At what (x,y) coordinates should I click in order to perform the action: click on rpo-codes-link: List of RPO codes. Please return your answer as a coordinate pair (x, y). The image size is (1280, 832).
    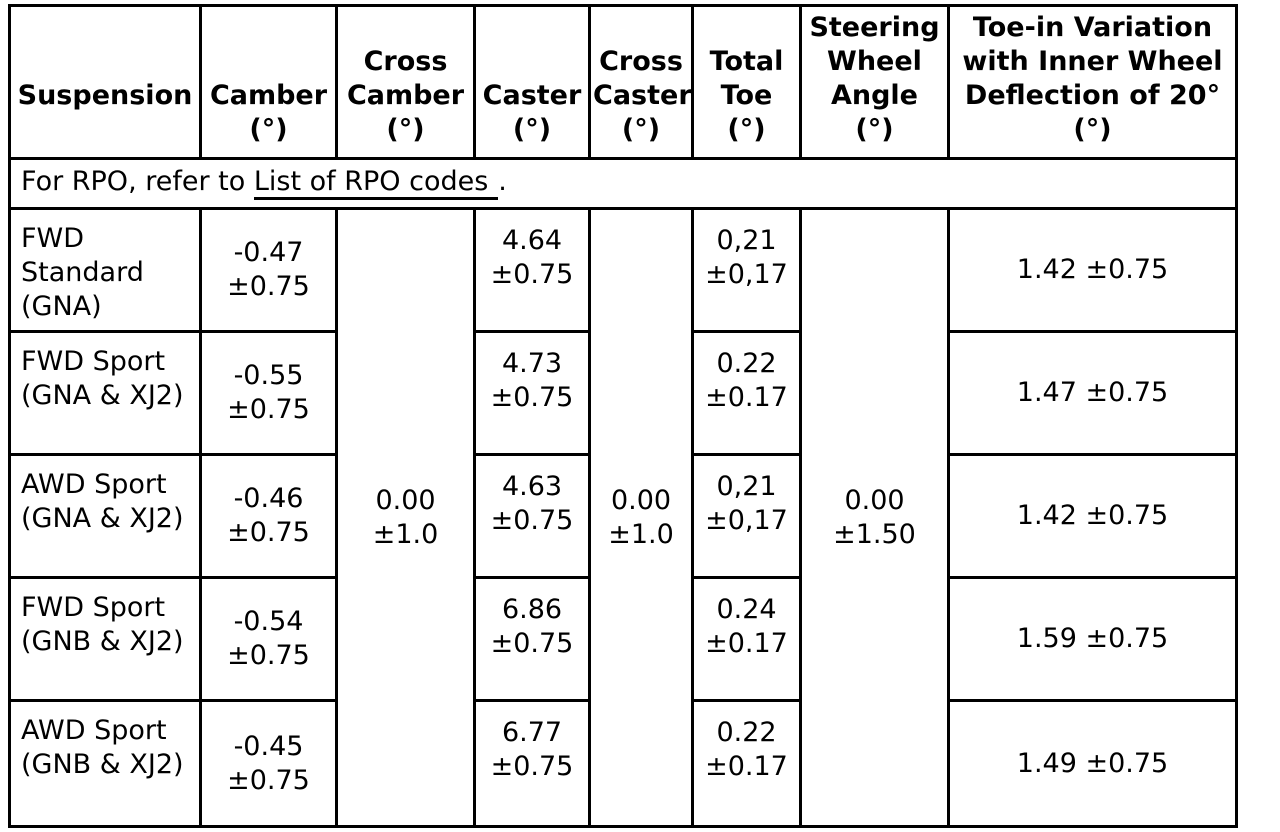
    Looking at the image, I should click on (376, 182).